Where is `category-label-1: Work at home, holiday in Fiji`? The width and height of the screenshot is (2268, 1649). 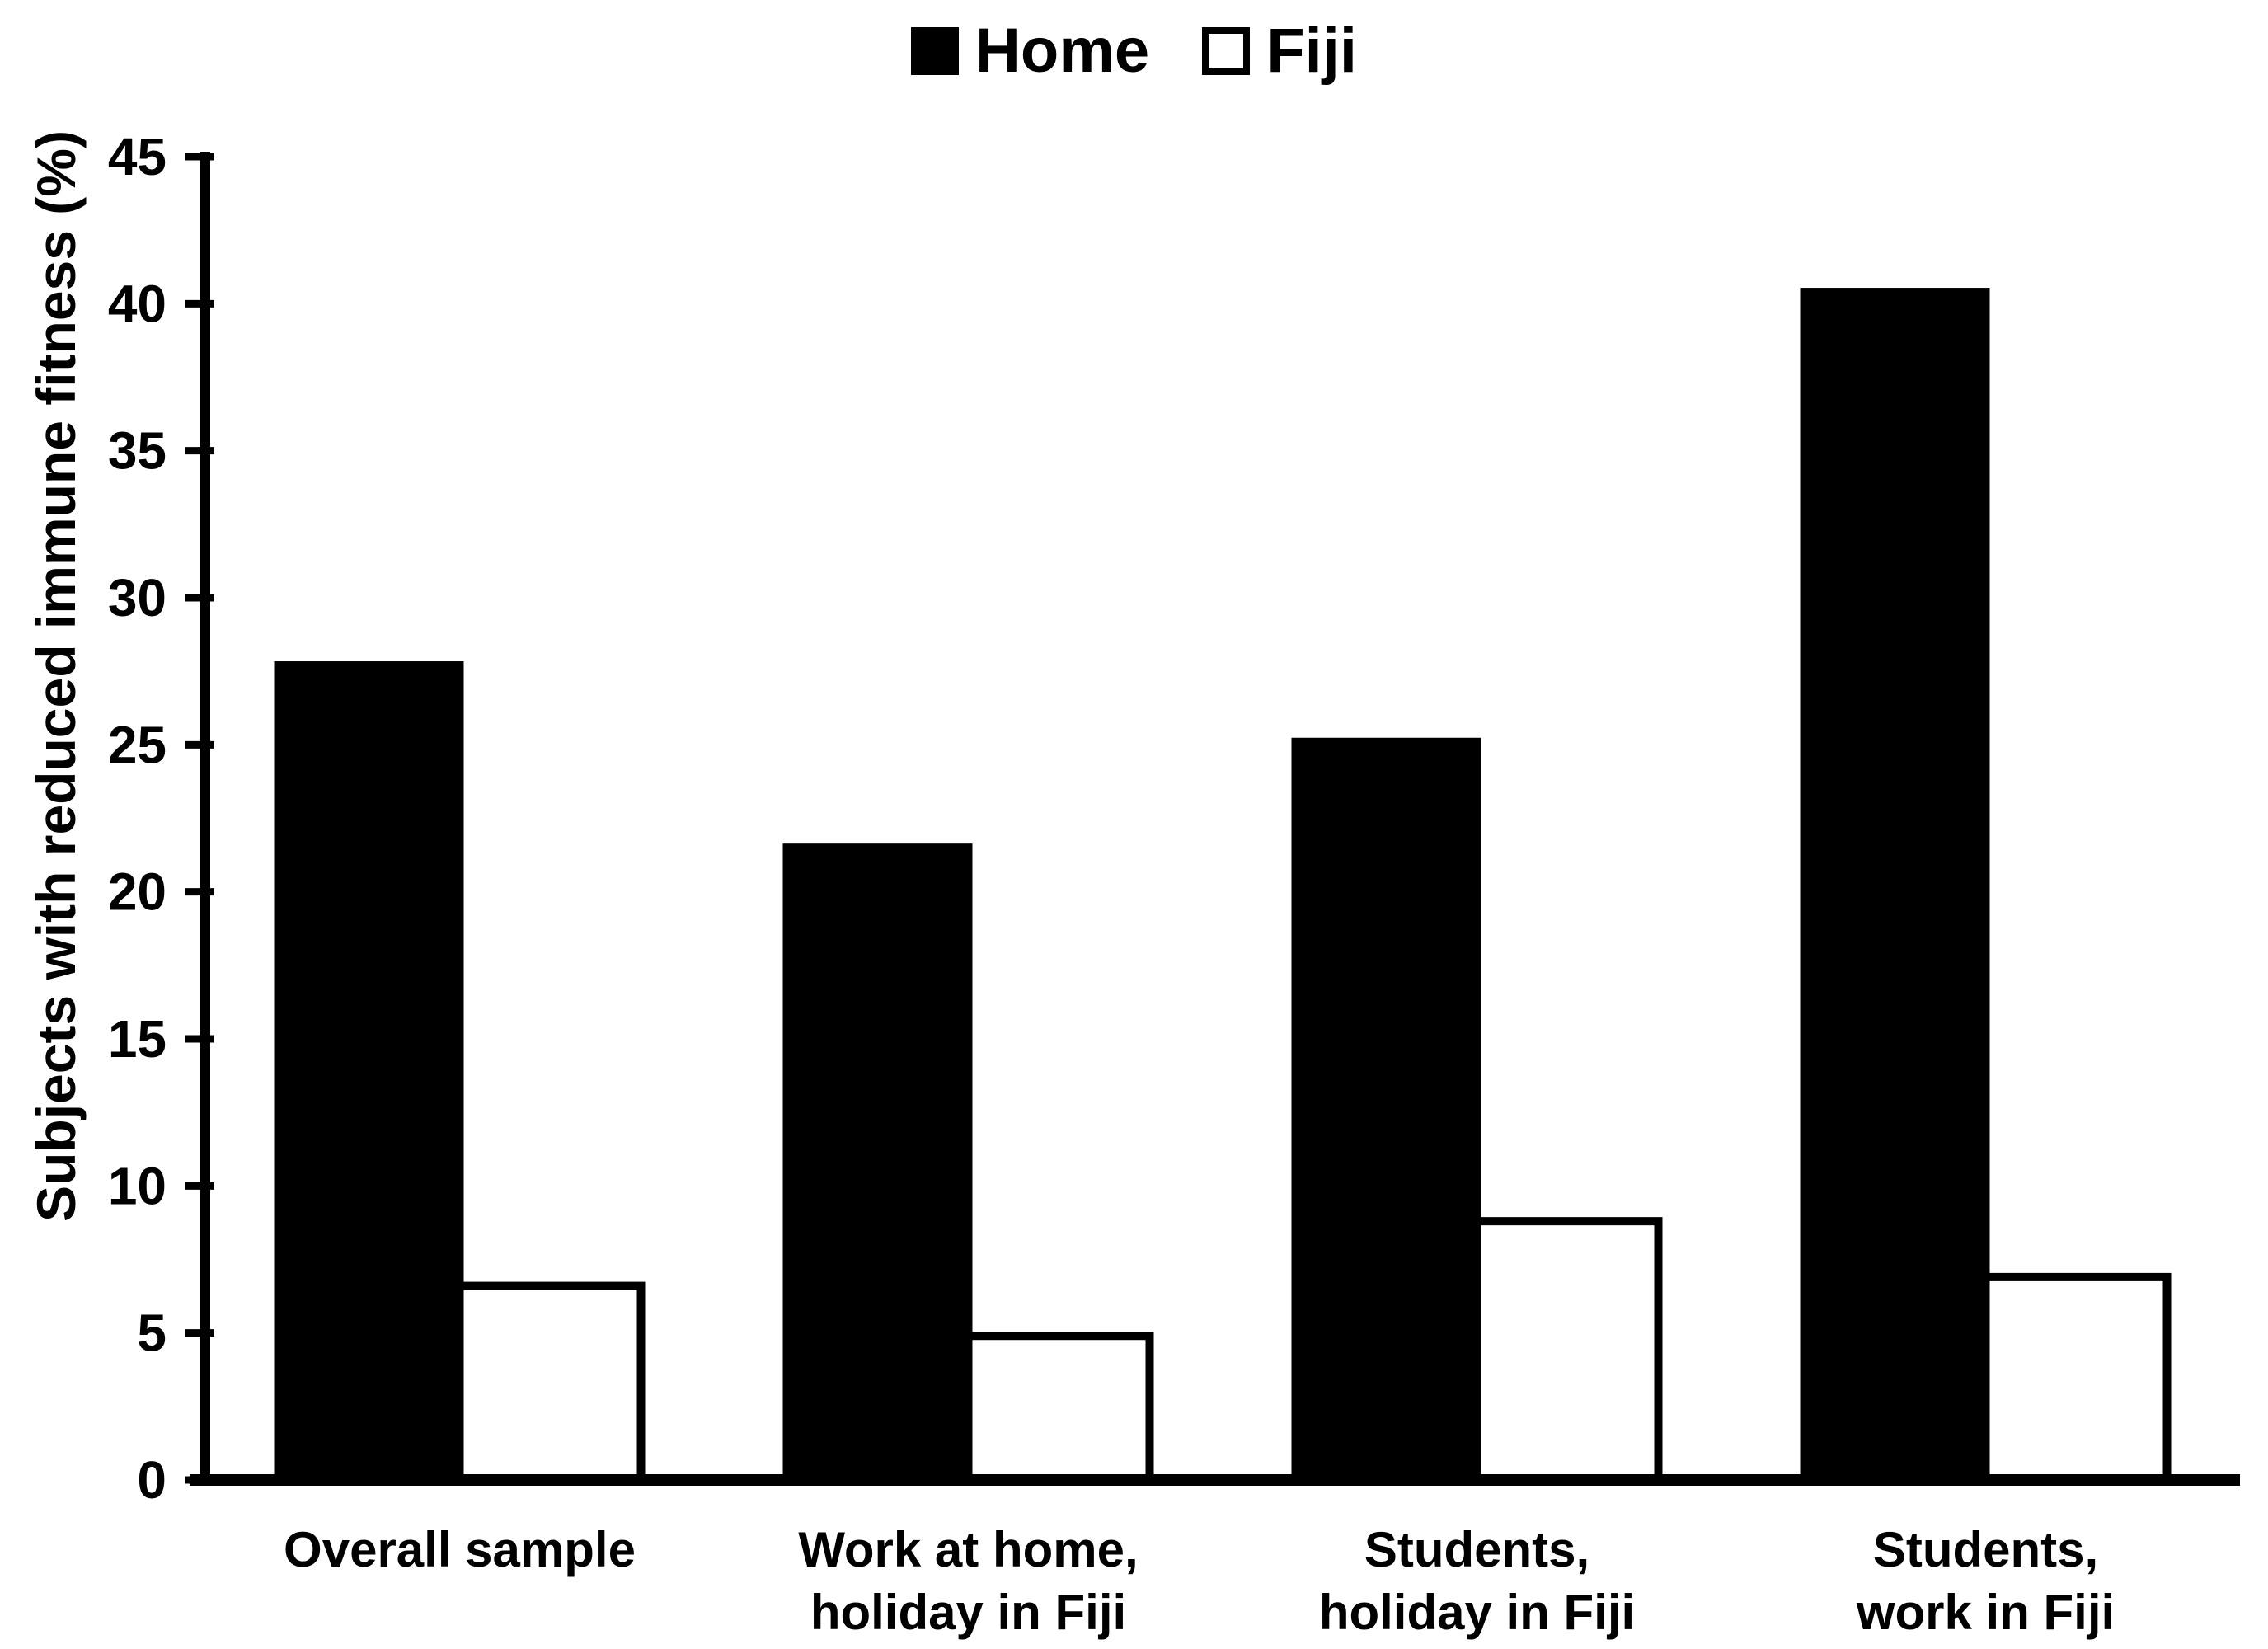
category-label-1: Work at home, holiday in Fiji is located at coordinates (968, 1581).